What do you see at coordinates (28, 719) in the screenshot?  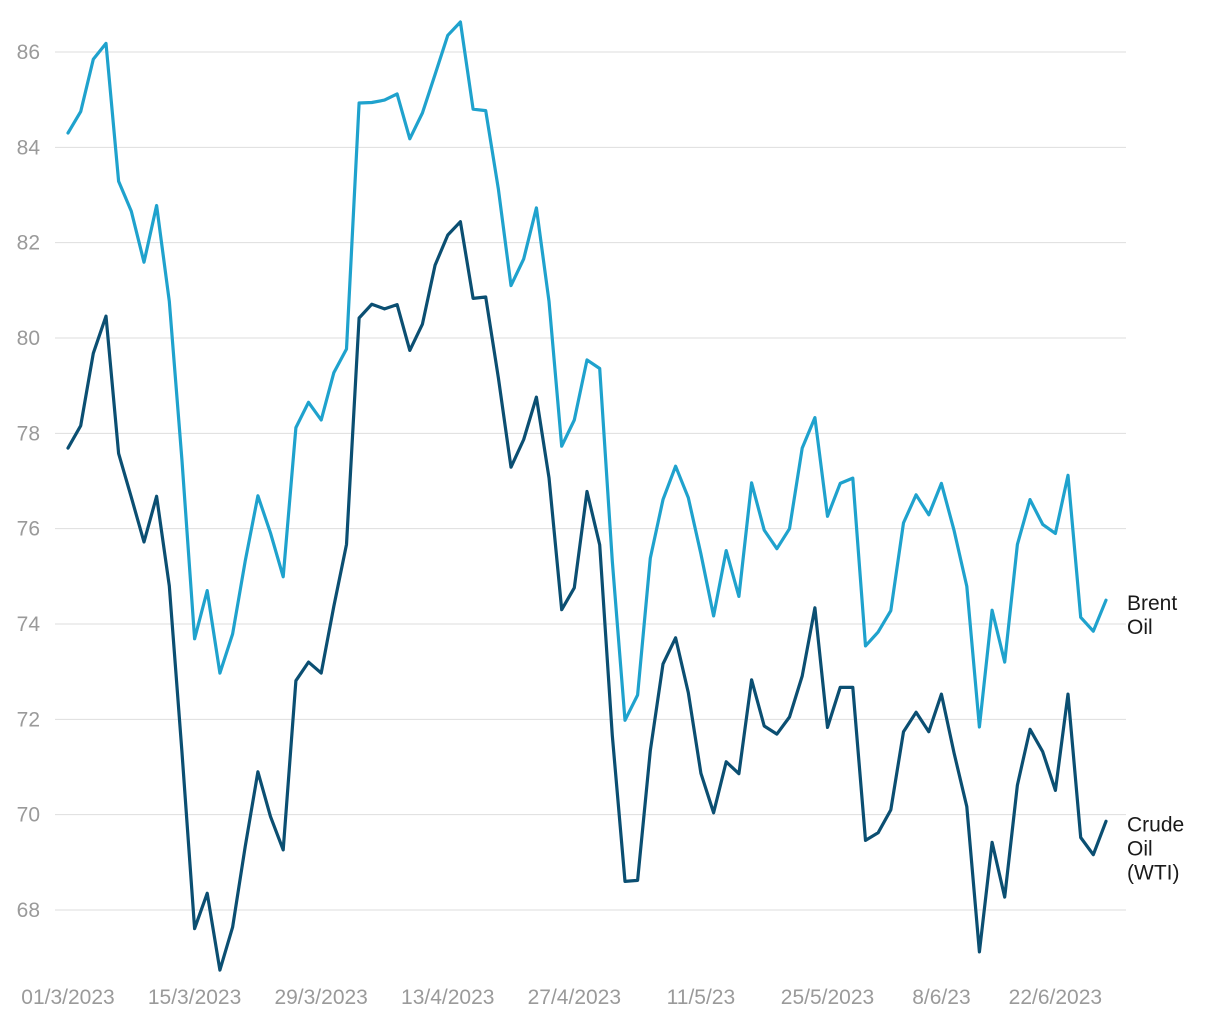 I see `y-tick-label: 72` at bounding box center [28, 719].